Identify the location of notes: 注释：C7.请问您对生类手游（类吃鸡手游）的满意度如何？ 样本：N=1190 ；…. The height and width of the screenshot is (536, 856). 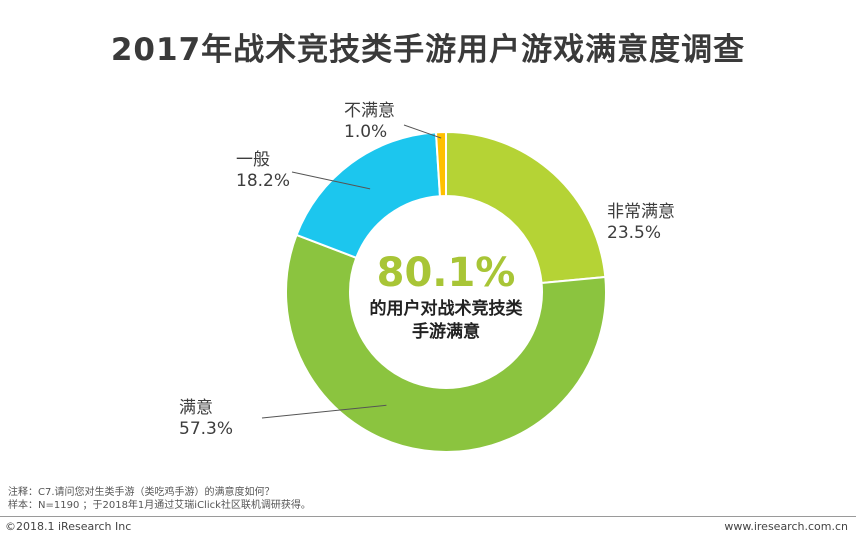
(159, 499).